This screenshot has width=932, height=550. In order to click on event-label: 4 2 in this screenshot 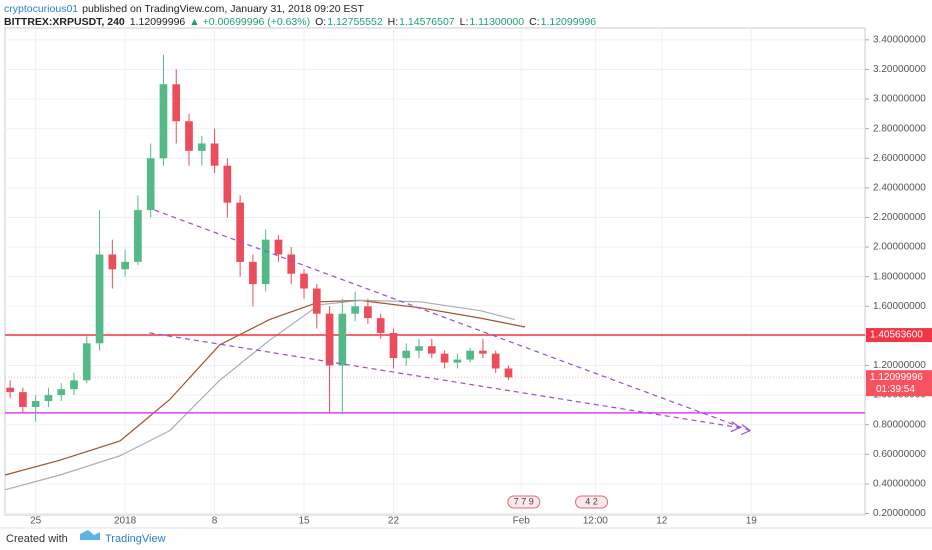, I will do `click(591, 501)`.